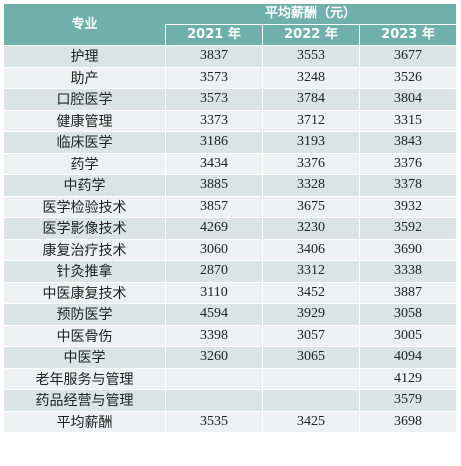 The width and height of the screenshot is (461, 466). What do you see at coordinates (84, 421) in the screenshot?
I see `major-name-cell: 平均薪酬` at bounding box center [84, 421].